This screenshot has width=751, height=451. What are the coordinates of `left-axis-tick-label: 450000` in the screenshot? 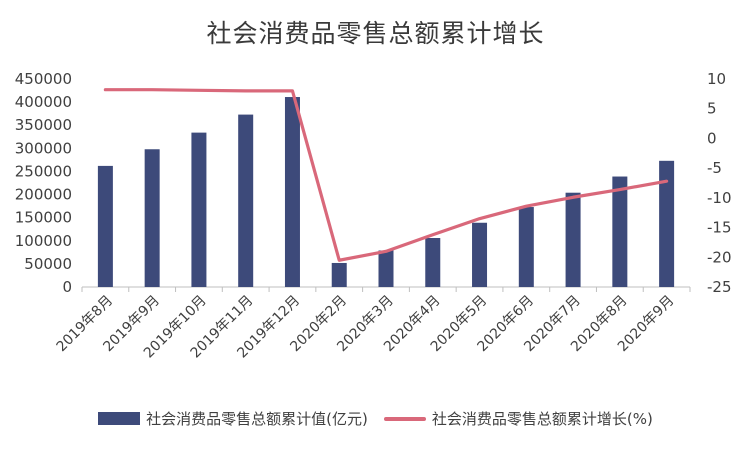 It's located at (43, 79).